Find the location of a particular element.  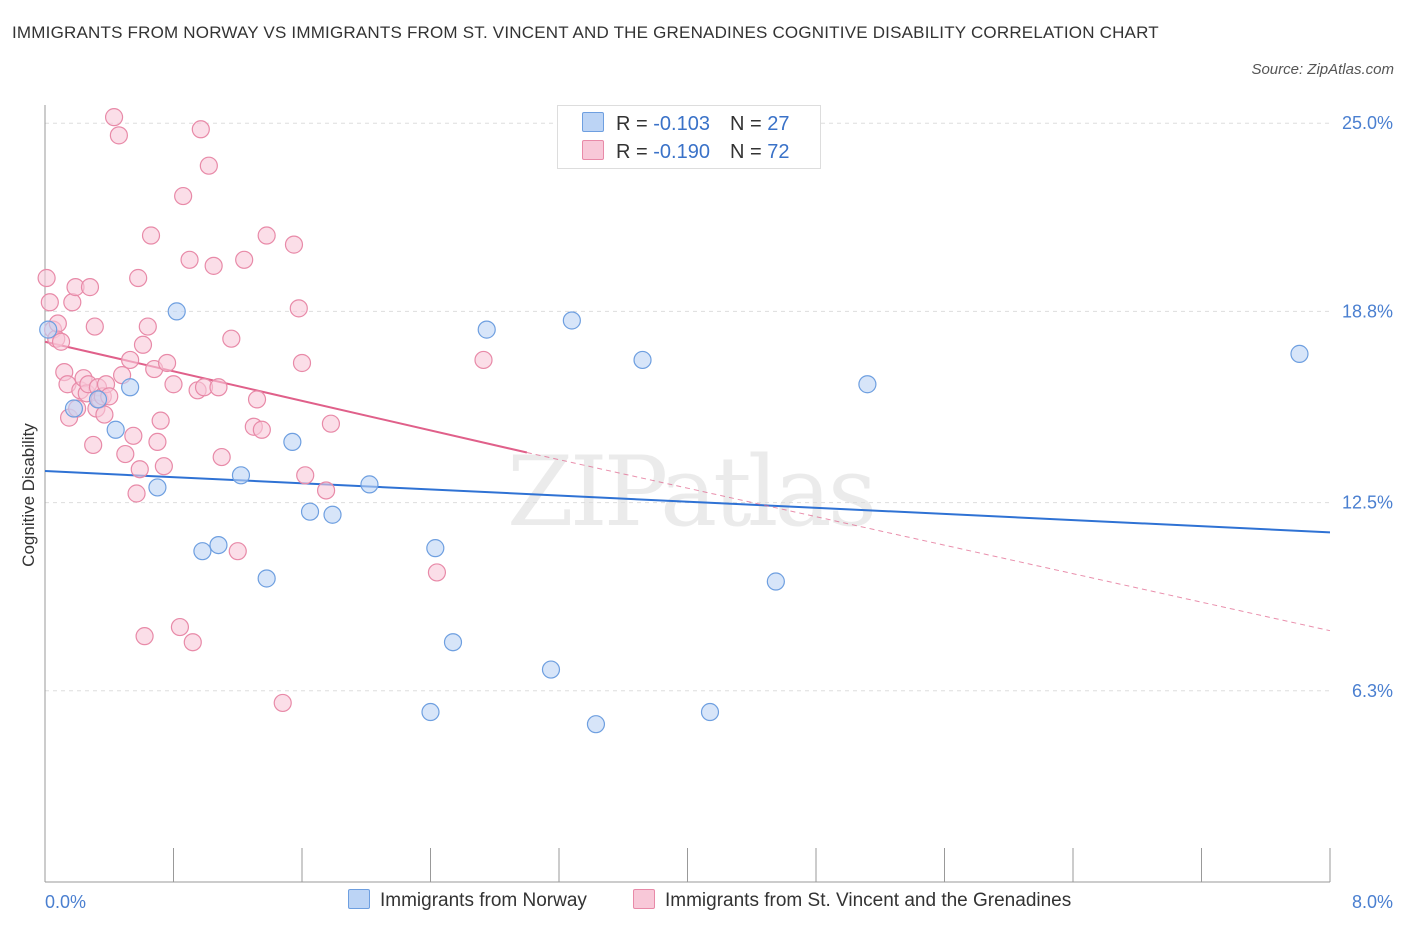

norway-swatch is located at coordinates (593, 122).